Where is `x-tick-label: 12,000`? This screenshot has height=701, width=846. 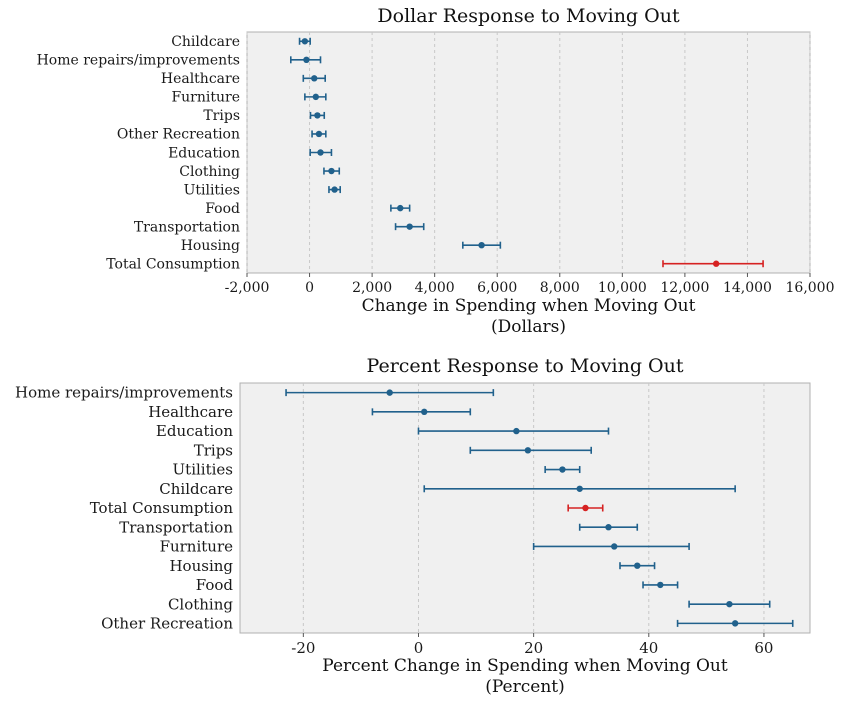
x-tick-label: 12,000 is located at coordinates (684, 288).